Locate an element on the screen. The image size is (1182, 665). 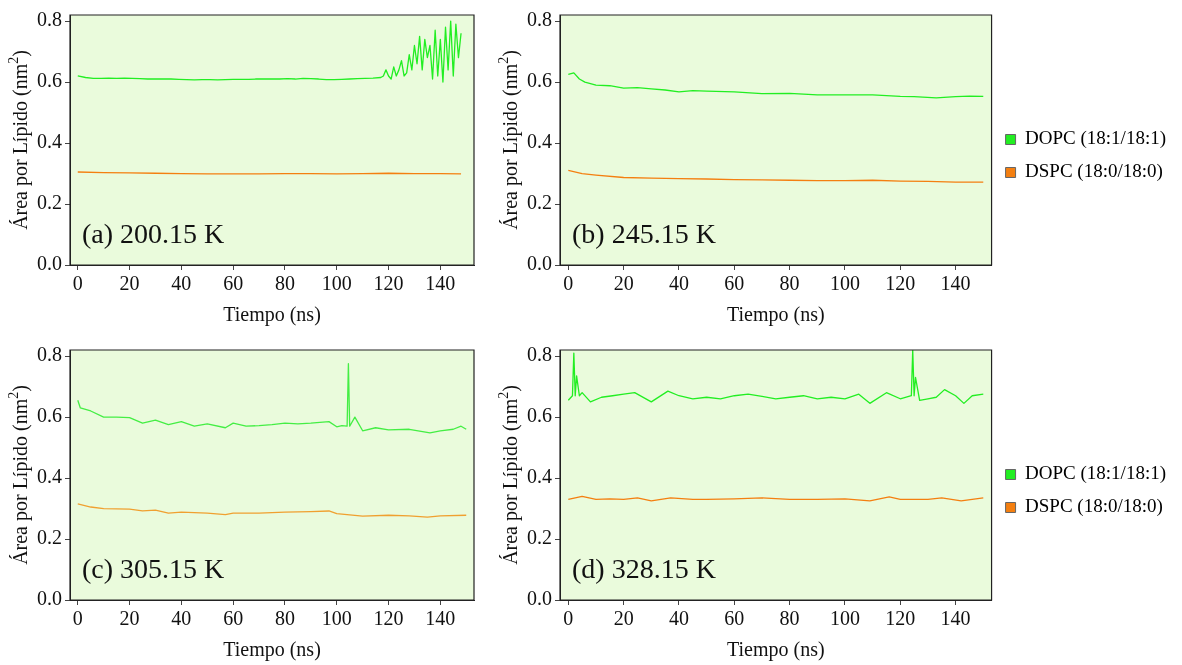
annotation: (c) 305.15 K is located at coordinates (153, 568).